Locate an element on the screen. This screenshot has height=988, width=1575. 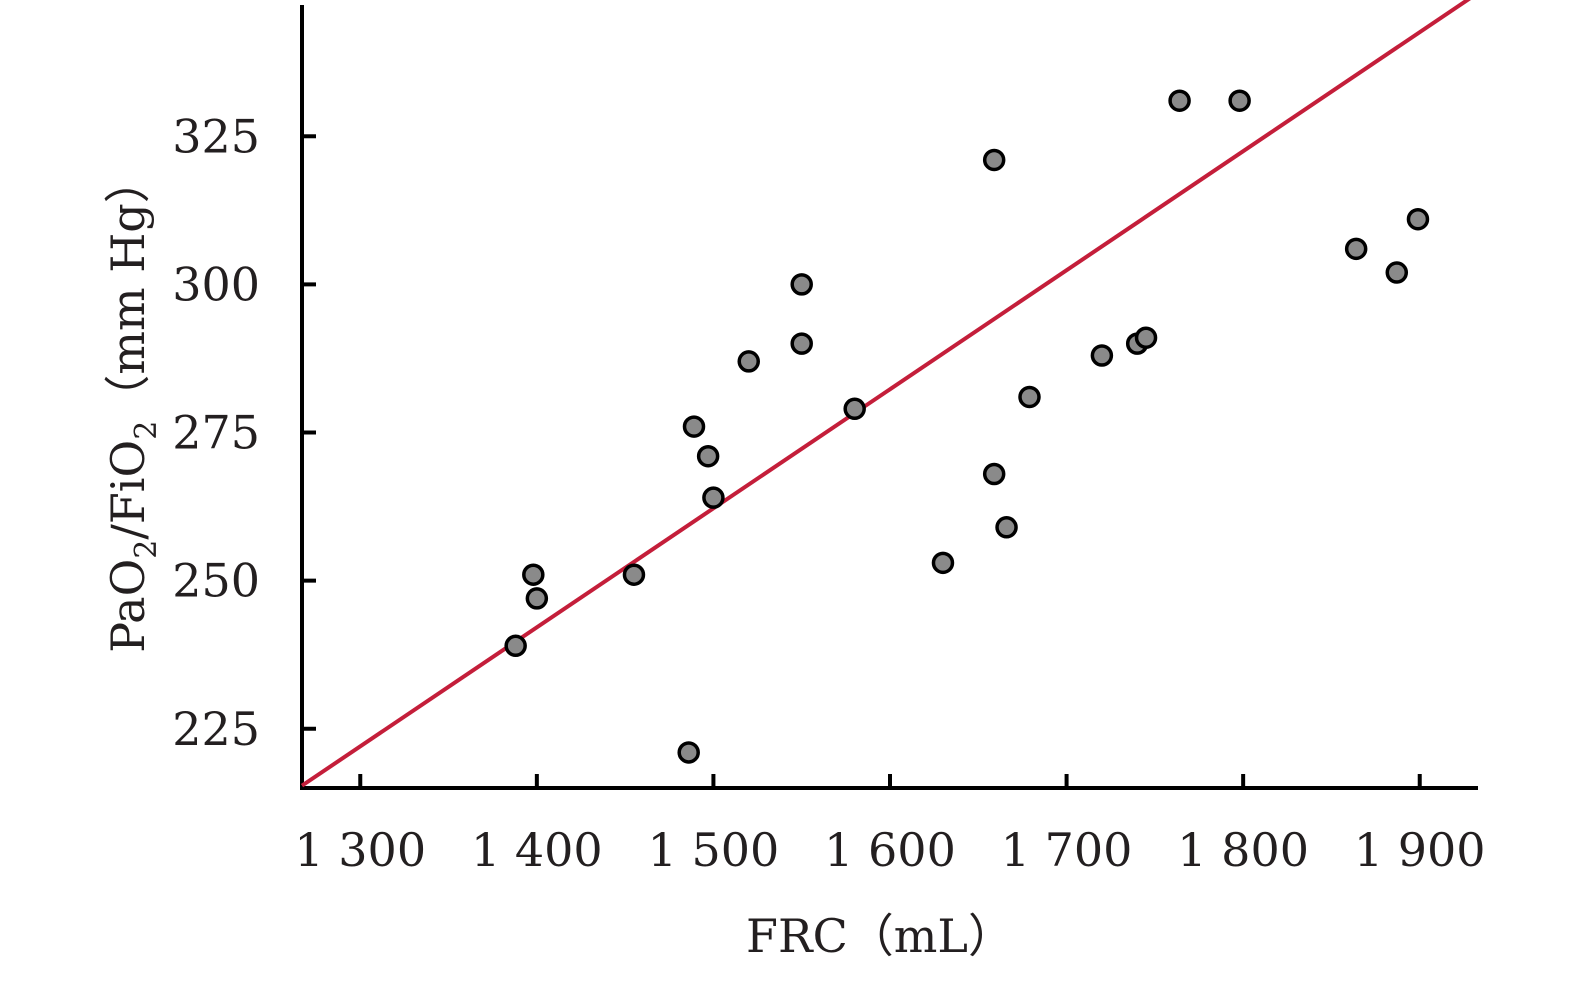
y-axis-label-part: （mm Hg） is located at coordinates (128, 288).